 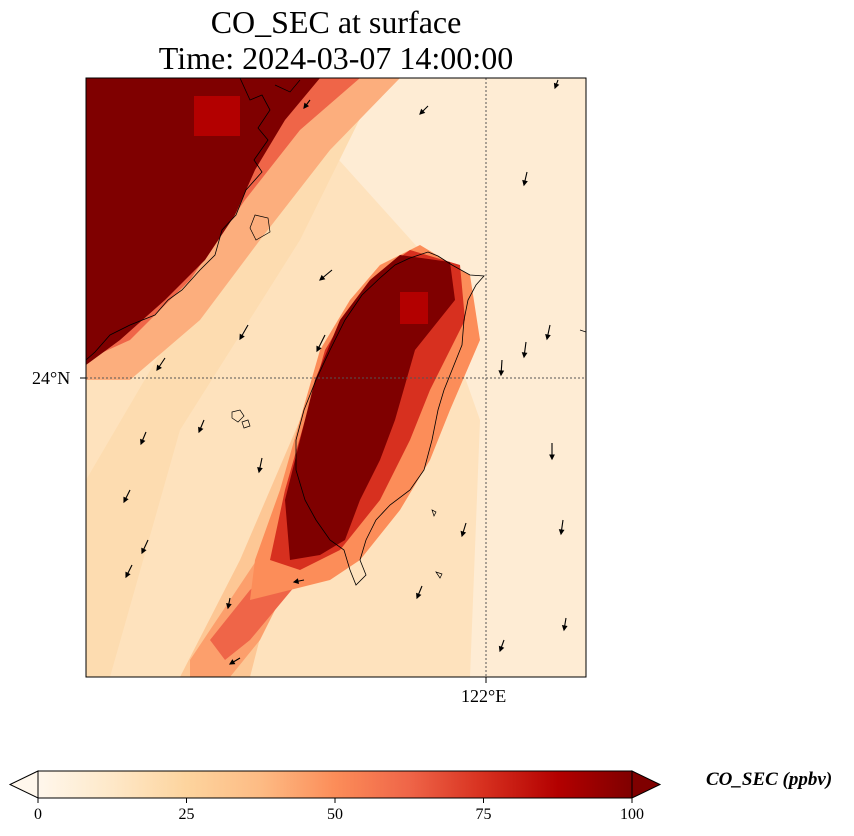 What do you see at coordinates (241, 419) in the screenshot?
I see `penghu-islands` at bounding box center [241, 419].